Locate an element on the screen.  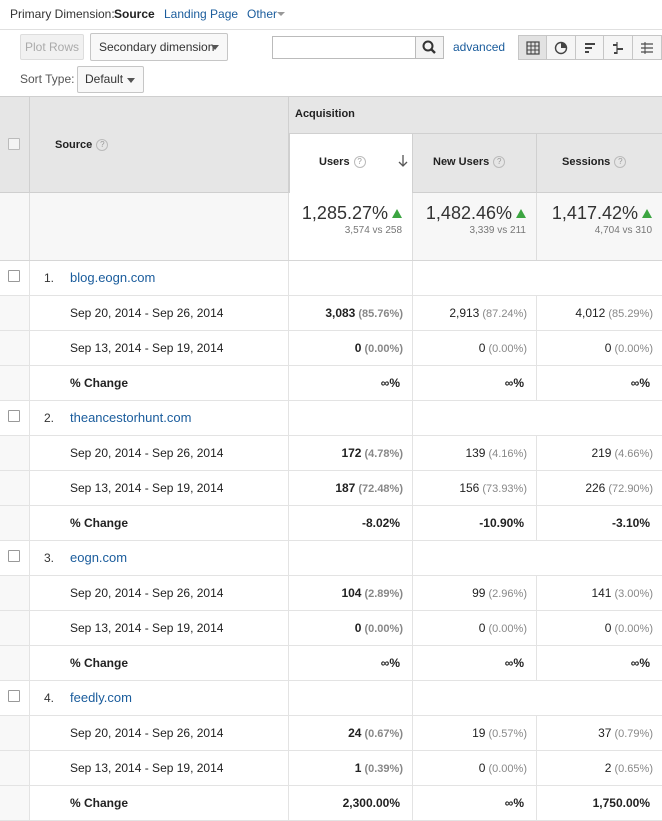
sessions-column-header: Sessions? is located at coordinates (599, 163).